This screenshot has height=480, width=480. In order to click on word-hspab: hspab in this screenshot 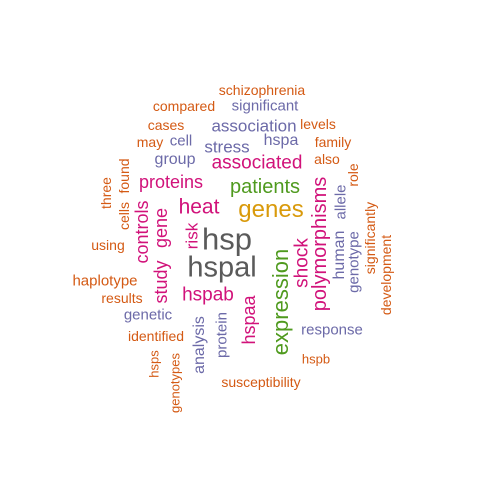, I will do `click(208, 295)`.